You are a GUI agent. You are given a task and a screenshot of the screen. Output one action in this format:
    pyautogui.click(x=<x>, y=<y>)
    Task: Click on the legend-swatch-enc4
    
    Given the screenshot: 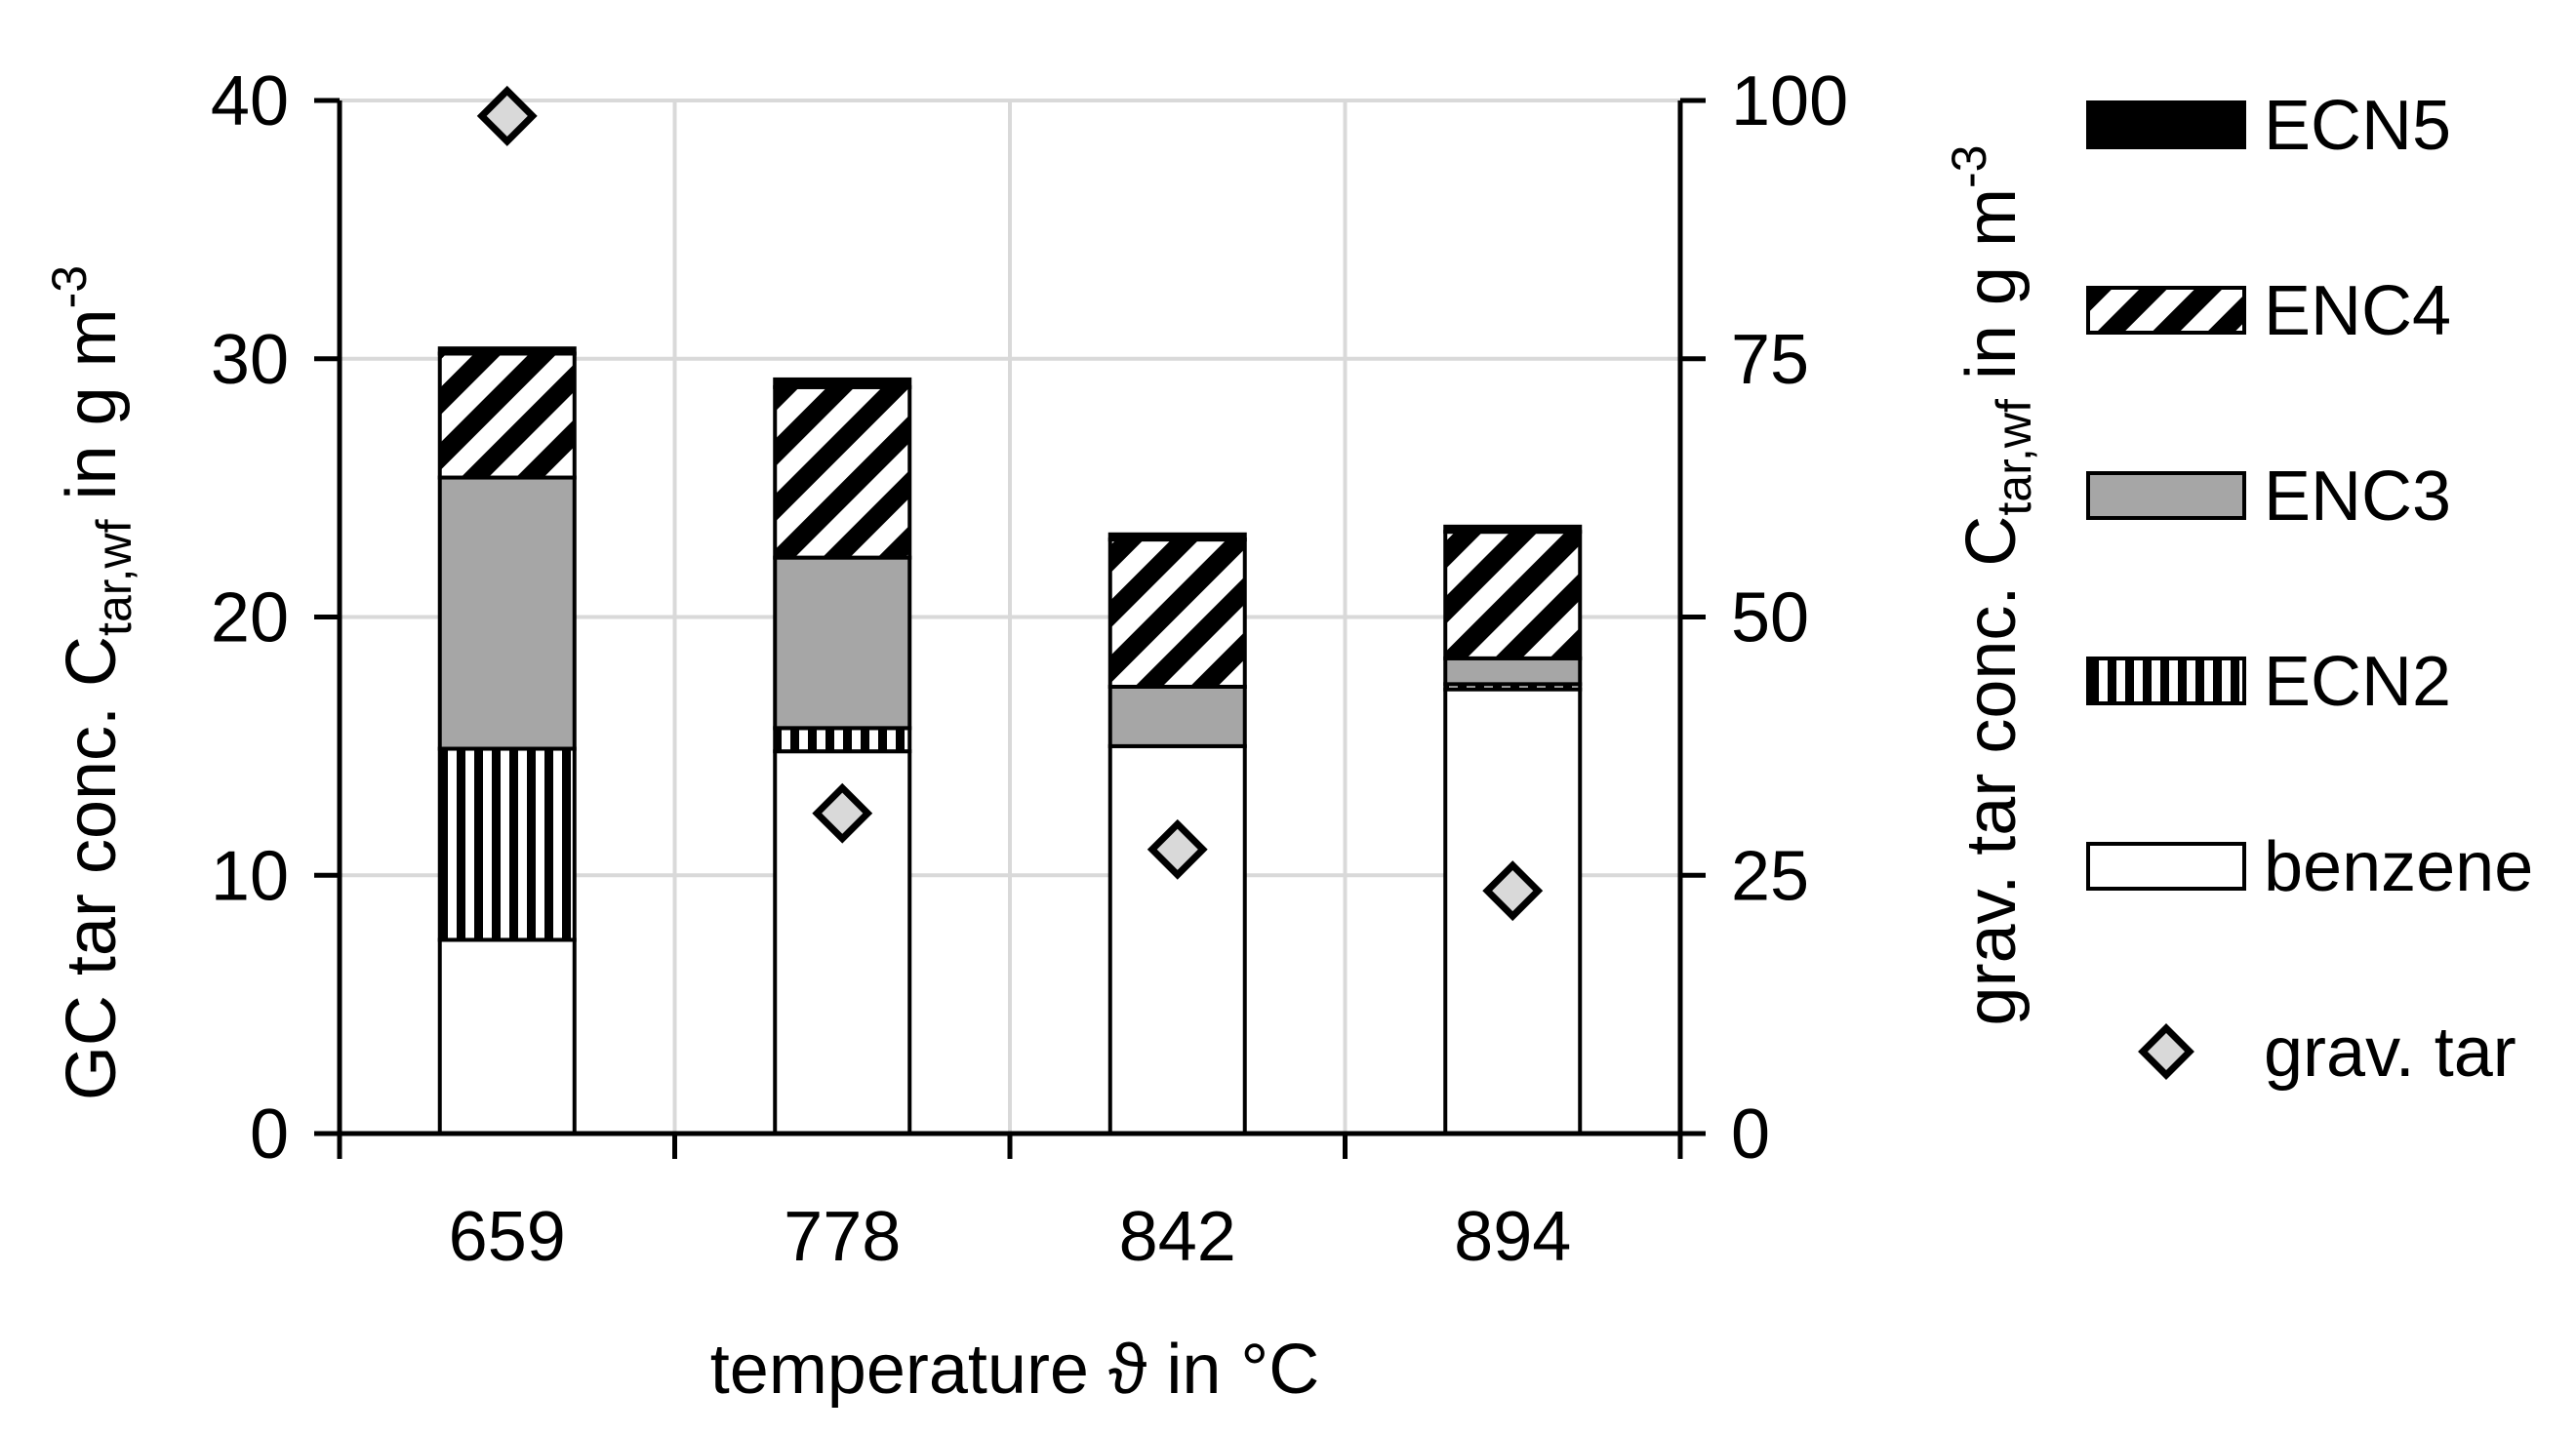 What is the action you would take?
    pyautogui.click(x=2166, y=310)
    